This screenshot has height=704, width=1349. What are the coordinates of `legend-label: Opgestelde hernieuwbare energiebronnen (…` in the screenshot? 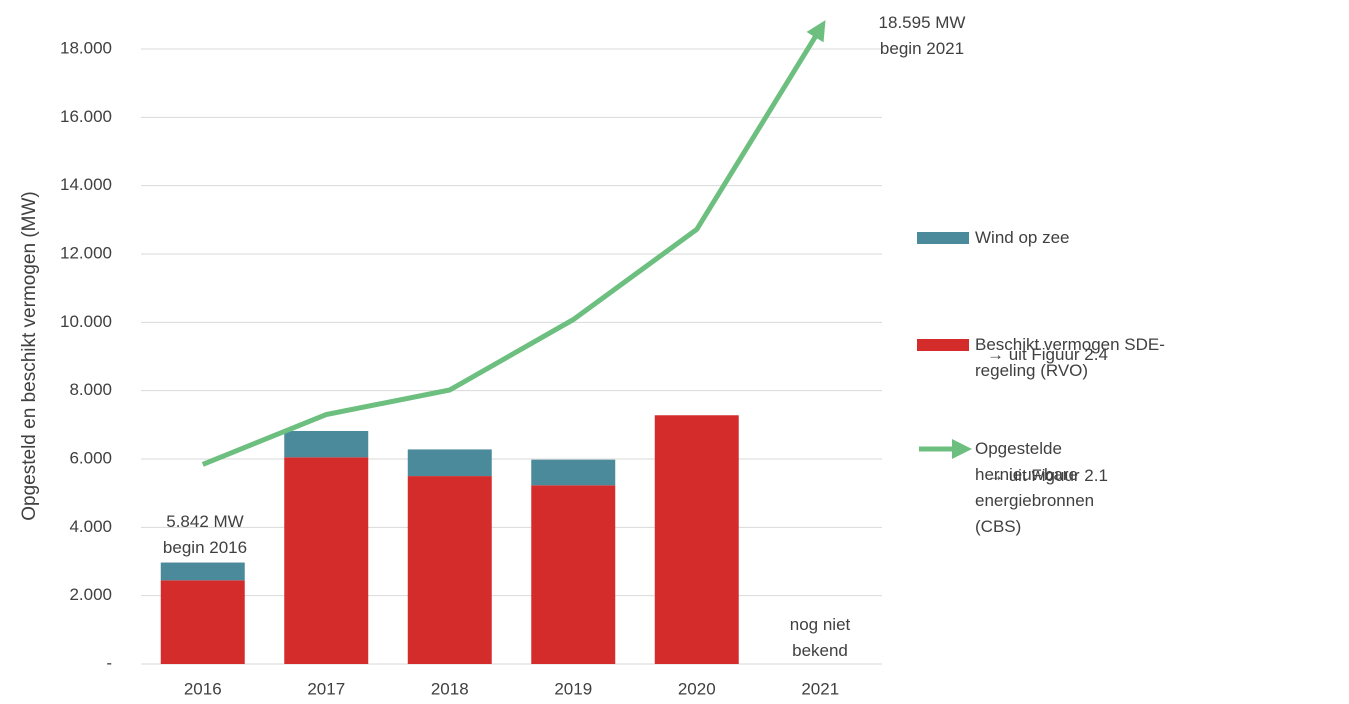 It's located at (1035, 487).